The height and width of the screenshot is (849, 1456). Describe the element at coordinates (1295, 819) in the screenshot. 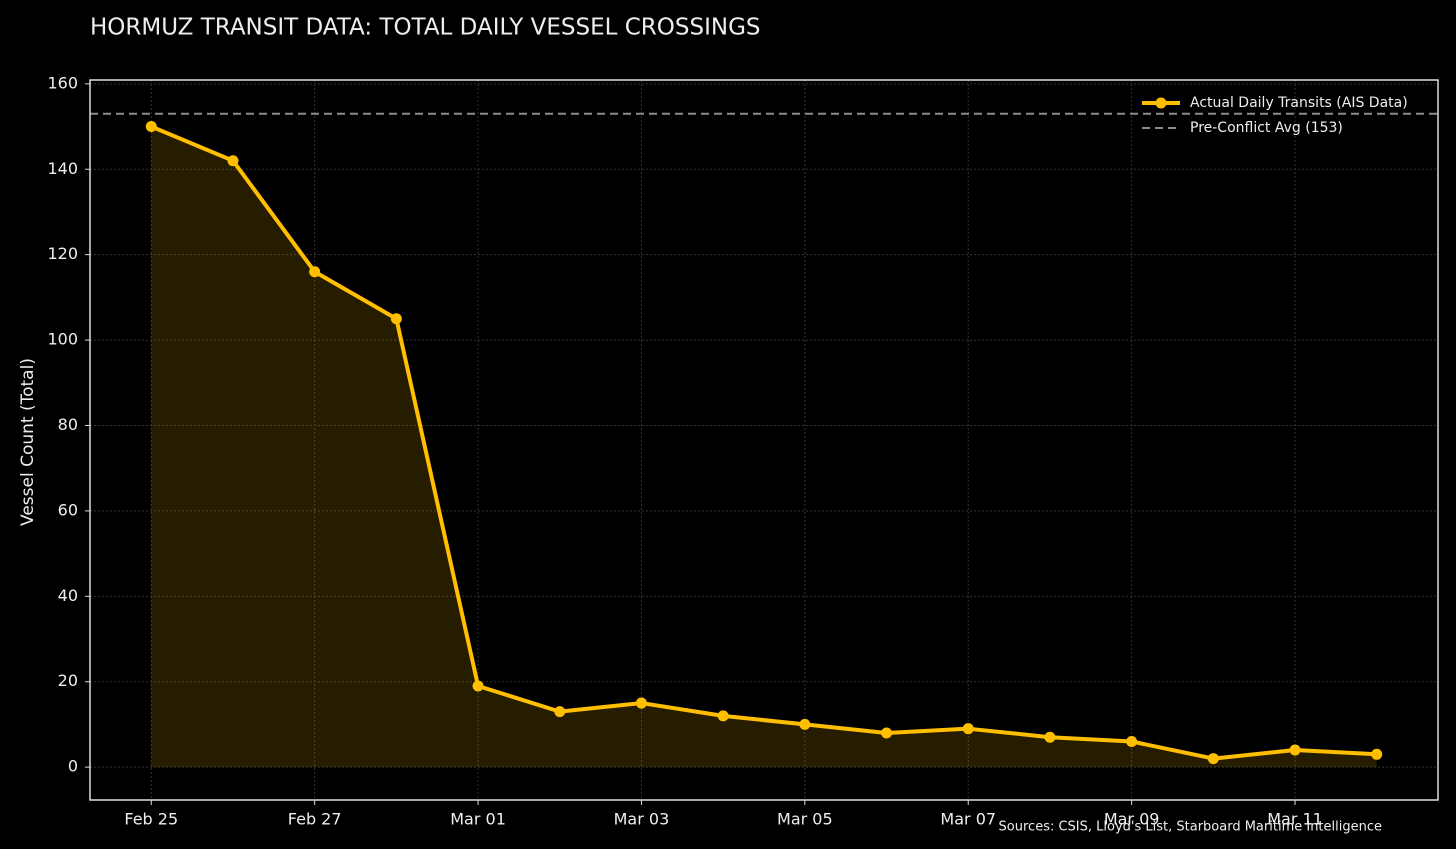

I see `x-tick-label: Mar 11` at that location.